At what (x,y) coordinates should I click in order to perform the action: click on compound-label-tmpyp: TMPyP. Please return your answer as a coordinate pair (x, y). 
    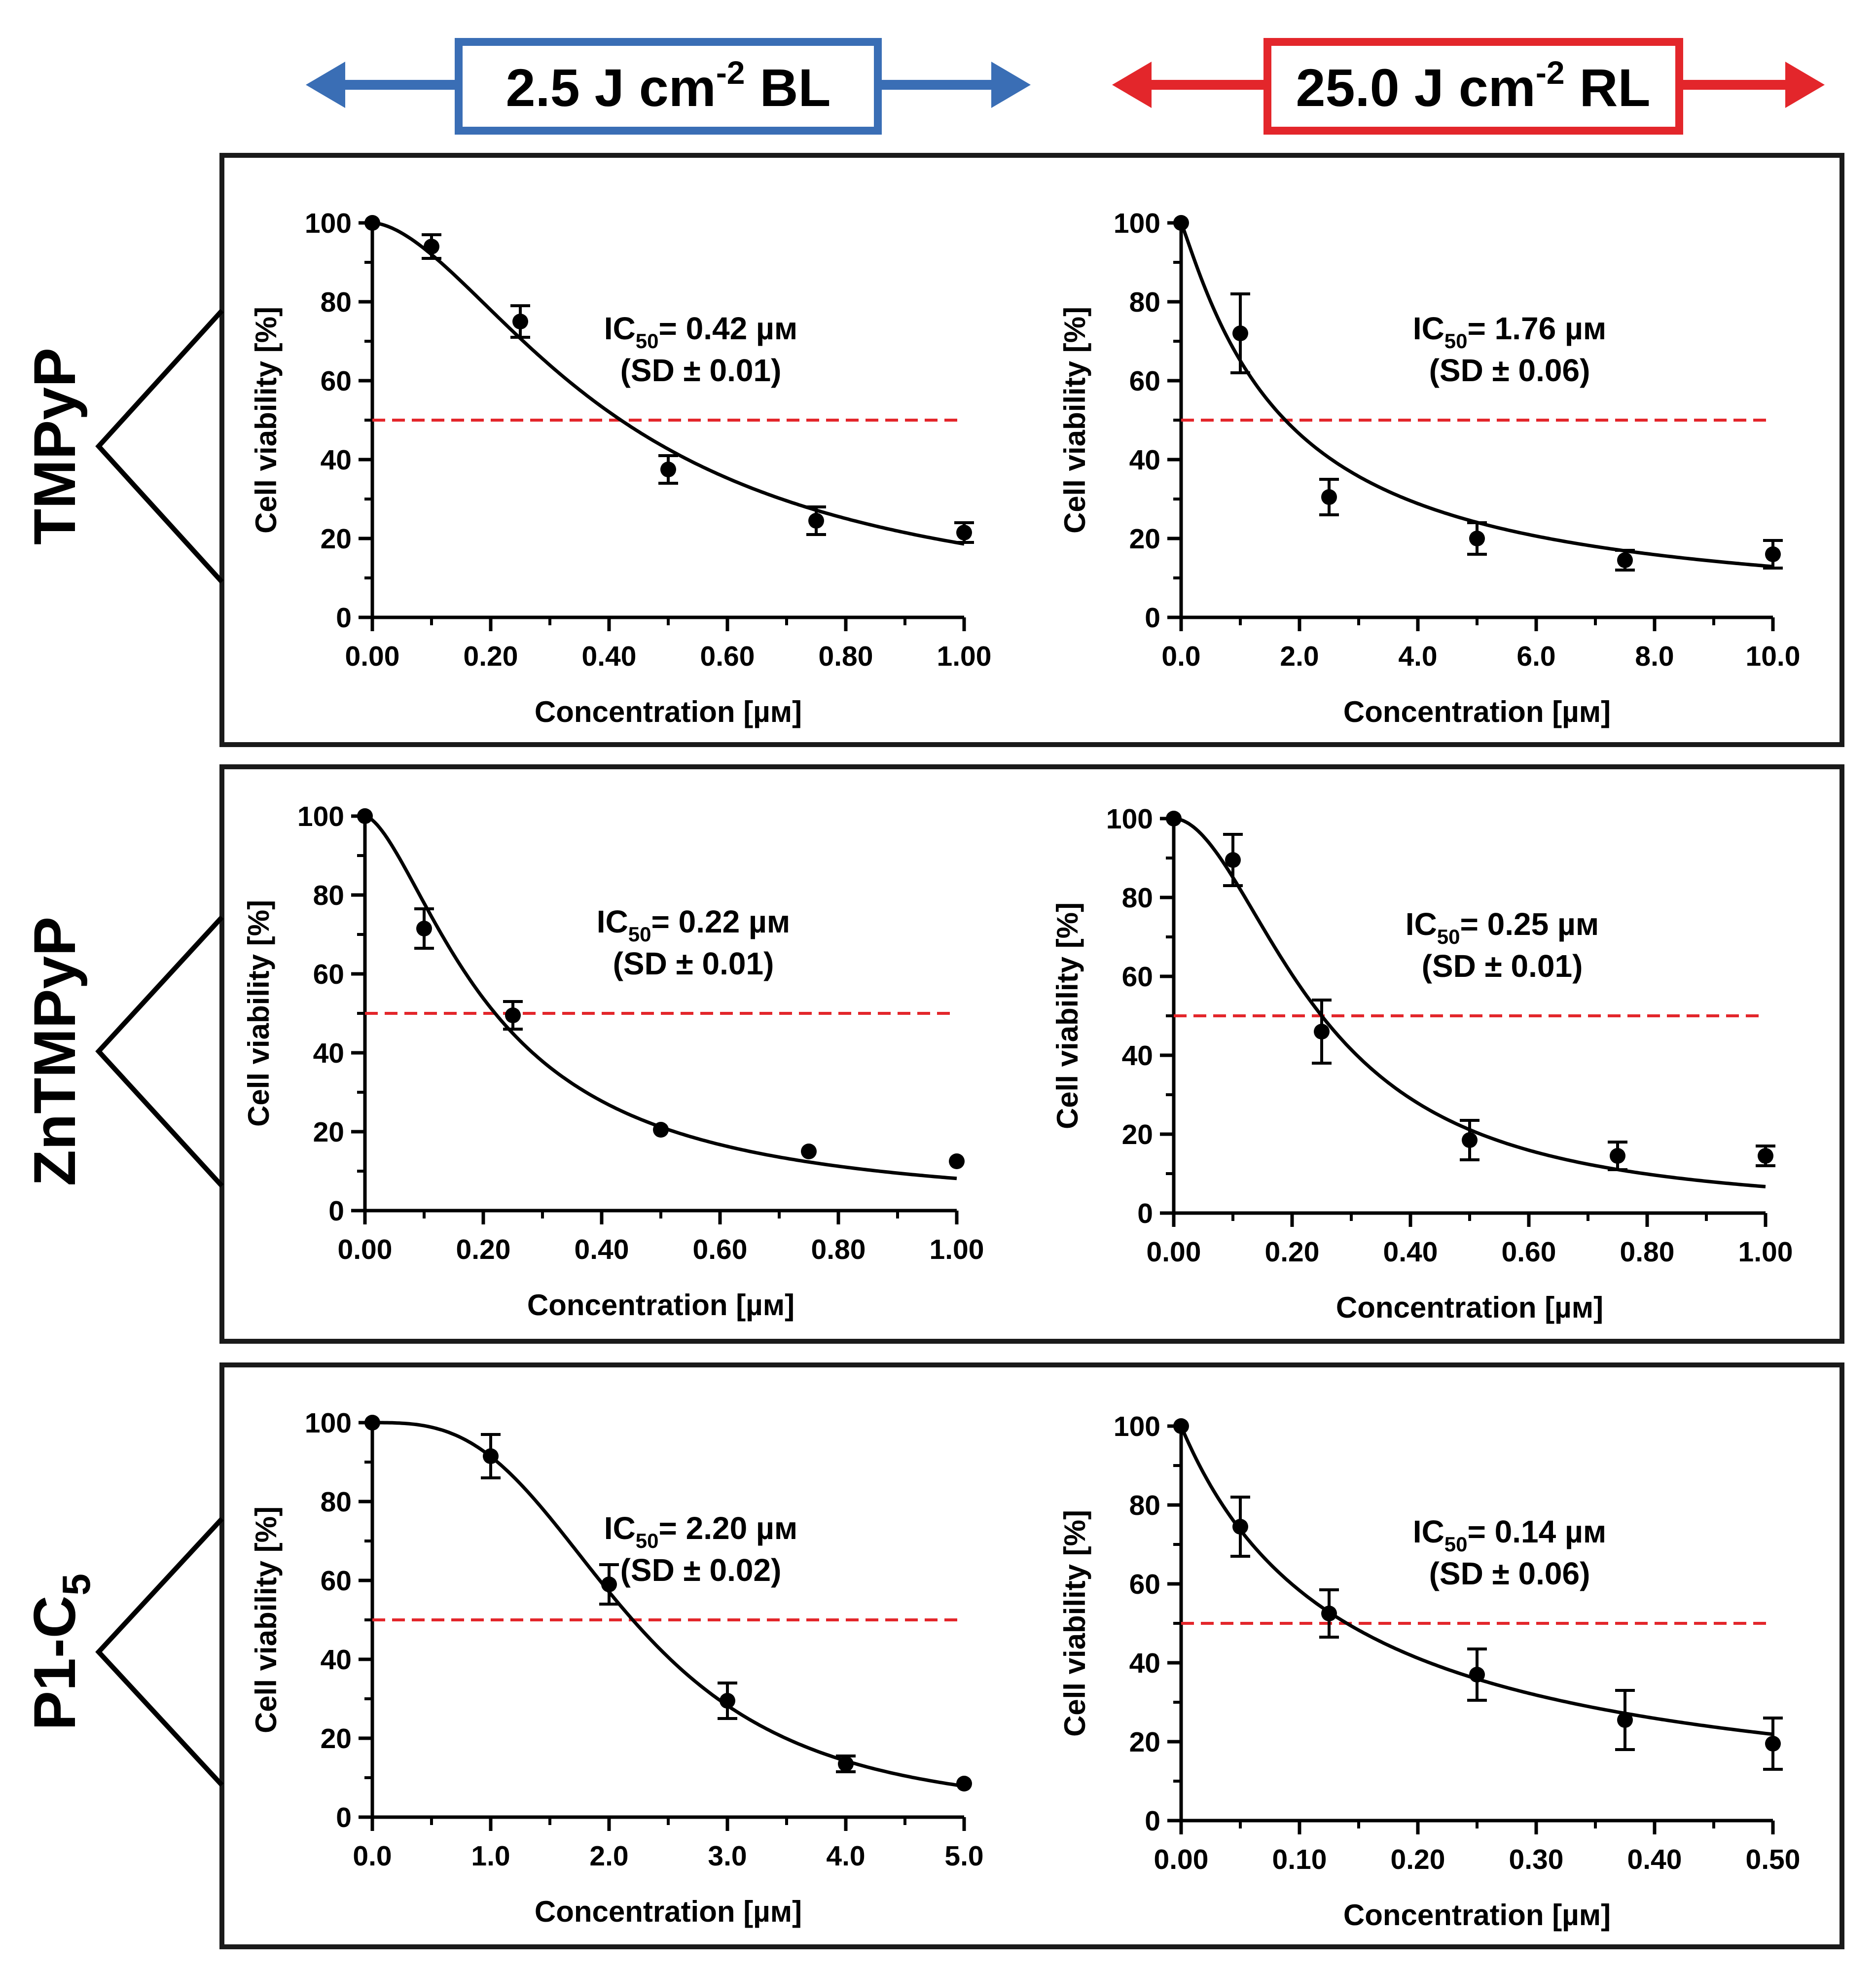
    Looking at the image, I should click on (55, 446).